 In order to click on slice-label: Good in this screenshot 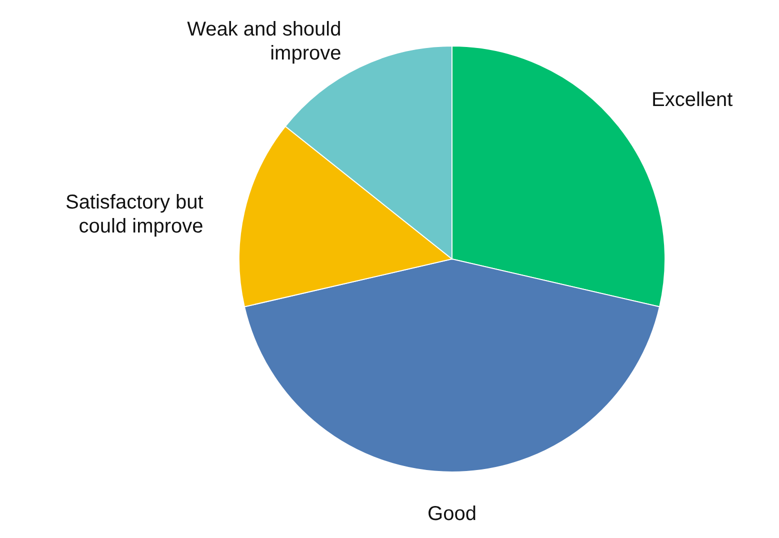, I will do `click(452, 514)`.